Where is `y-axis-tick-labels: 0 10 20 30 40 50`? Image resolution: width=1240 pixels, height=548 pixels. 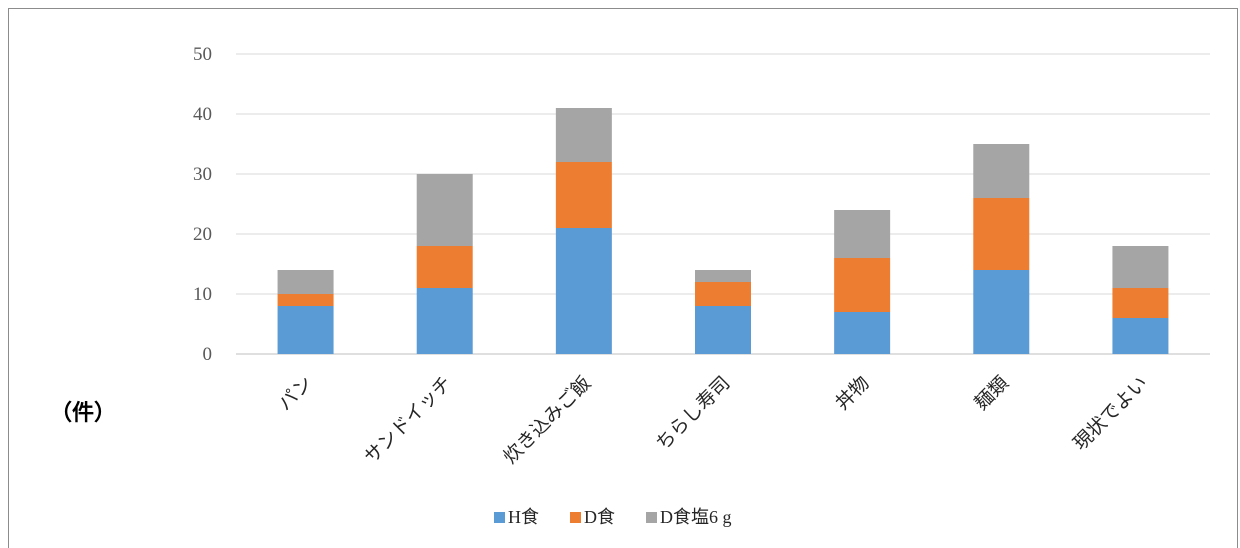
y-axis-tick-labels: 0 10 20 30 40 50 is located at coordinates (202, 204).